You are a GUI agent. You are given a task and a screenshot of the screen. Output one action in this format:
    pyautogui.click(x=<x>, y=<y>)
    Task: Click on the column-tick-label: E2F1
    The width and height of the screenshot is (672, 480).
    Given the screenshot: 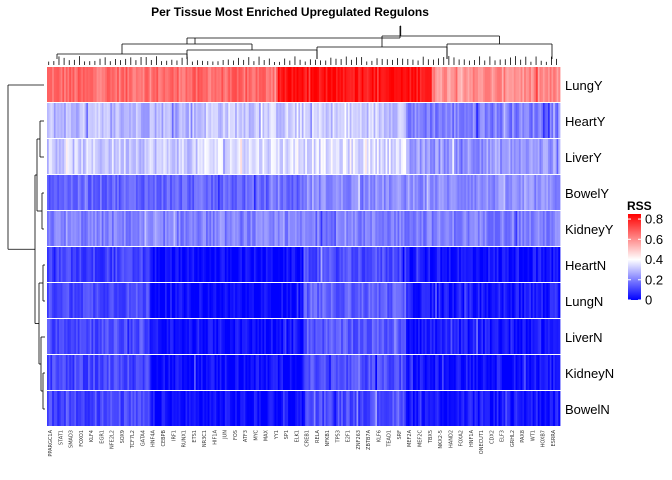 What is the action you would take?
    pyautogui.click(x=349, y=436)
    